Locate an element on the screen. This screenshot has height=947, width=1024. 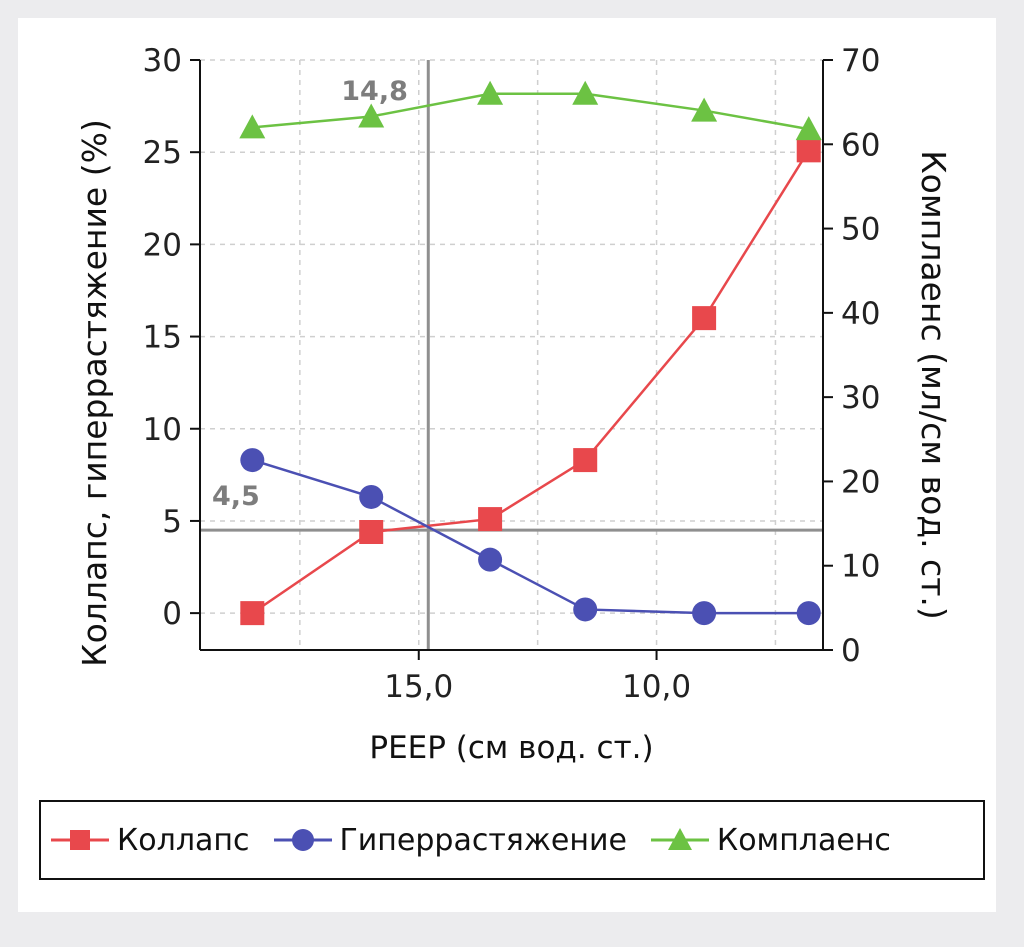
reference-label-vertical: 14,8 is located at coordinates (374, 91).